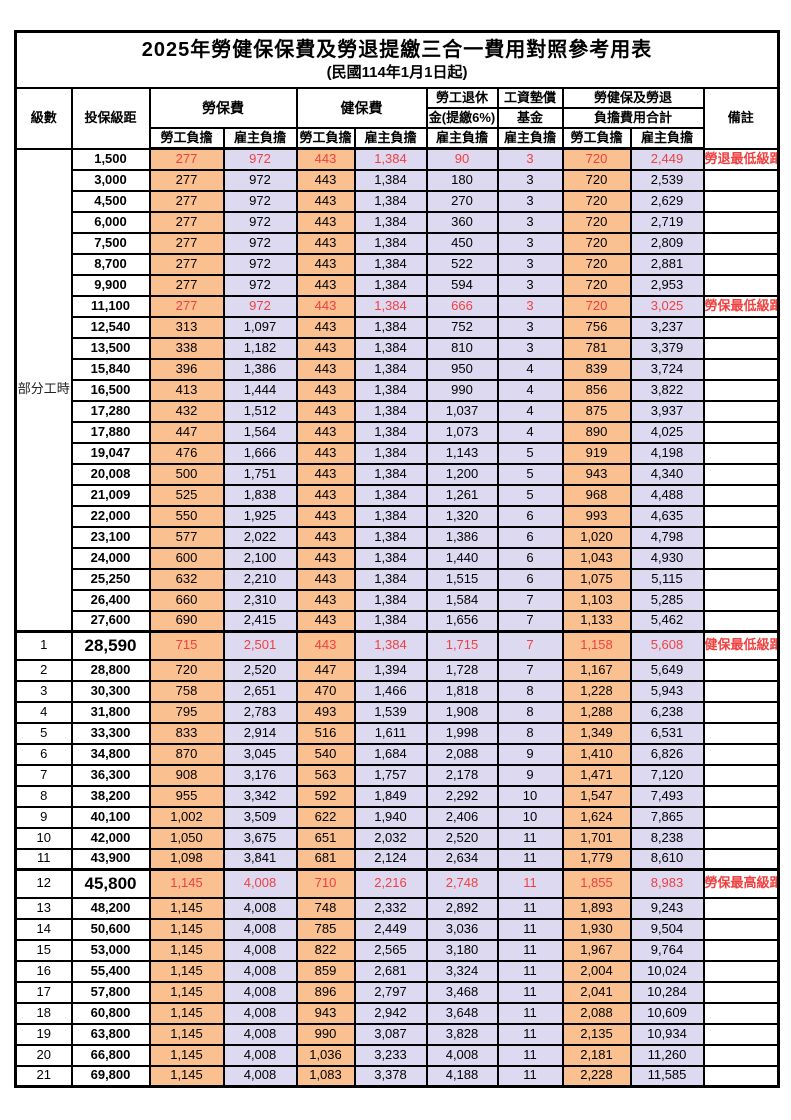 This screenshot has width=791, height=1120. Describe the element at coordinates (398, 222) in the screenshot. I see `table-row: 6,000 277 972 443 1,384 360 3 720 2,719` at that location.